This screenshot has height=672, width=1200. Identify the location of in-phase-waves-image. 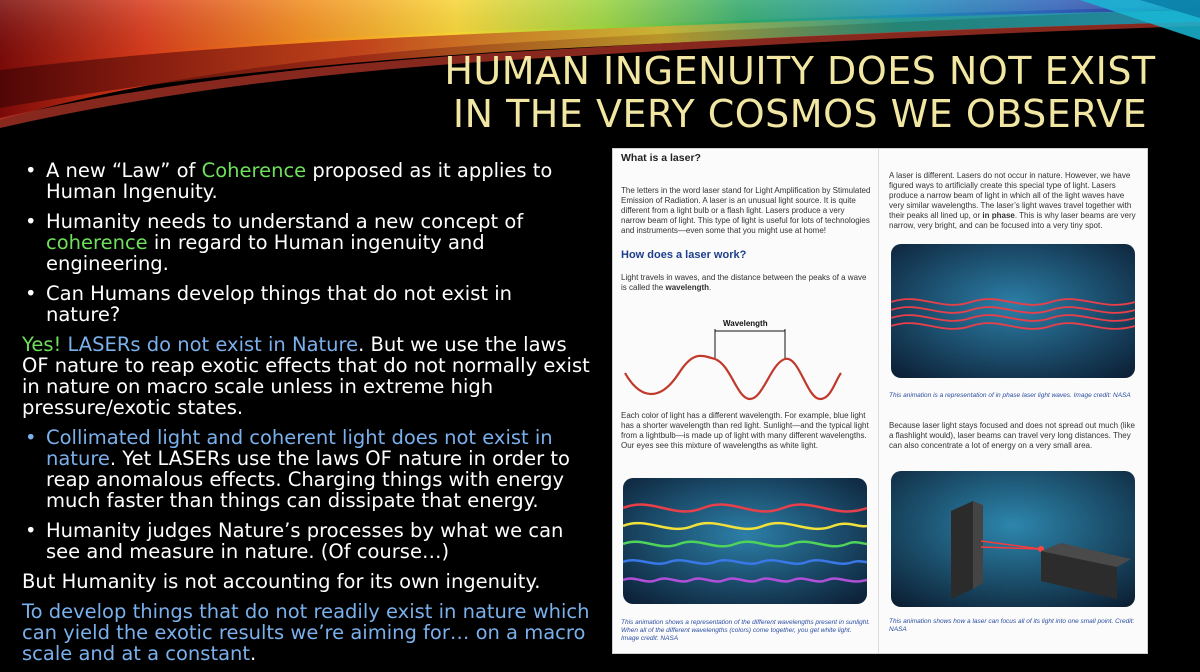
(1013, 311).